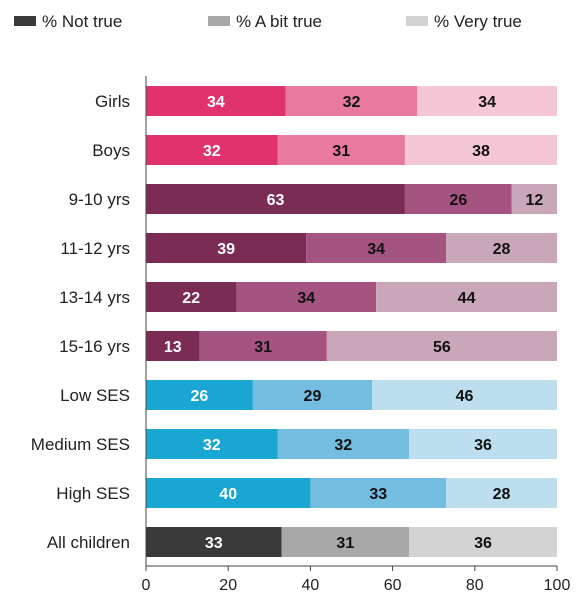  I want to click on bar-row-girls: 34 32 34, so click(351, 101).